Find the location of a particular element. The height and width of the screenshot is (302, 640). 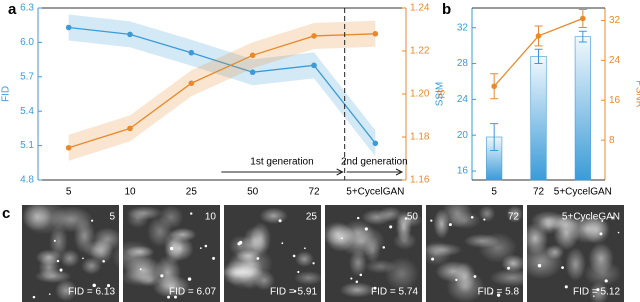

y-axis-label: SSIM is located at coordinates (440, 94).